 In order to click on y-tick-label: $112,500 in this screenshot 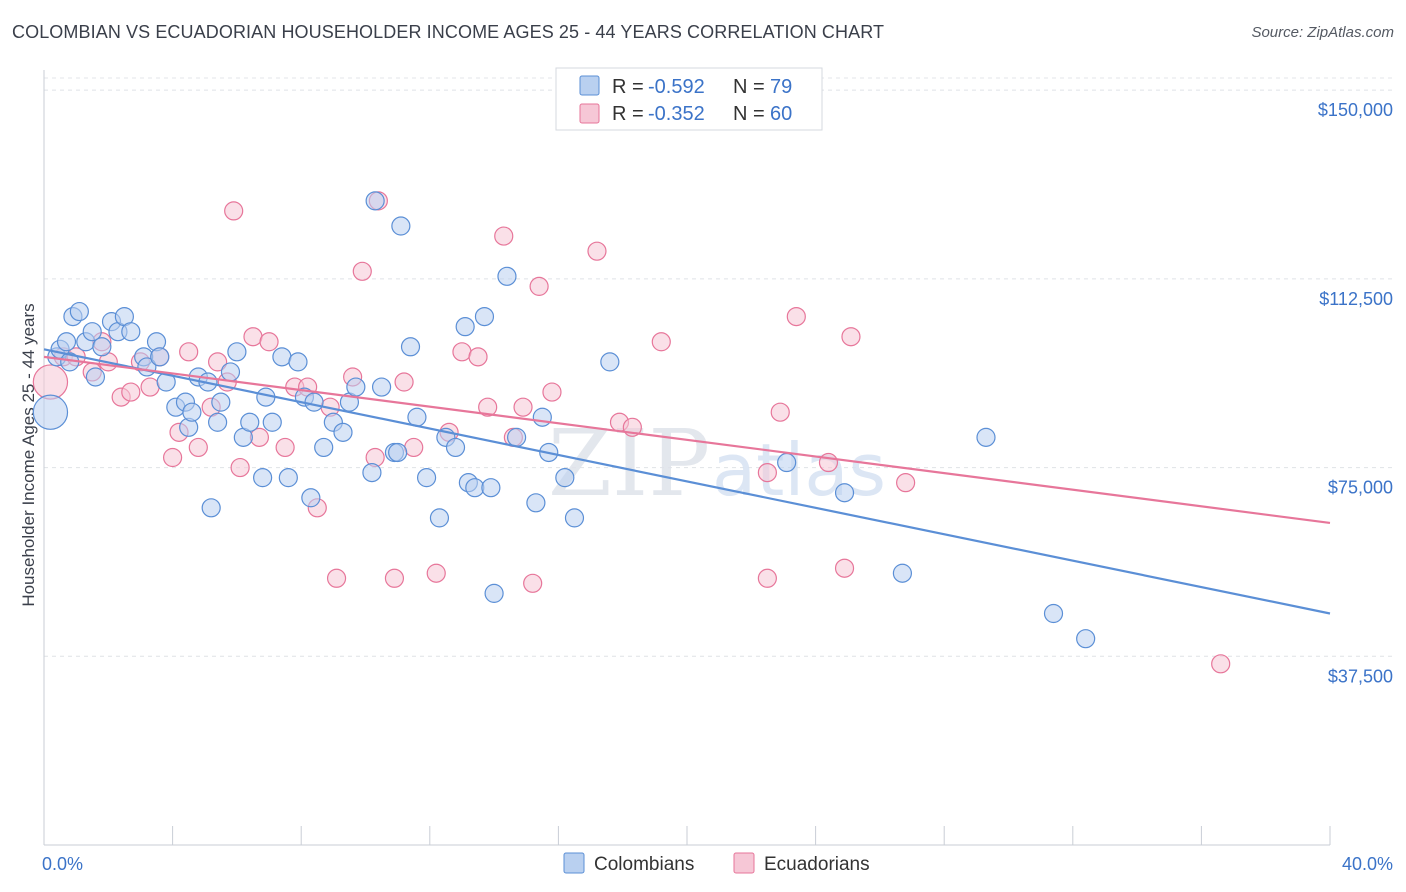, I will do `click(1356, 299)`.